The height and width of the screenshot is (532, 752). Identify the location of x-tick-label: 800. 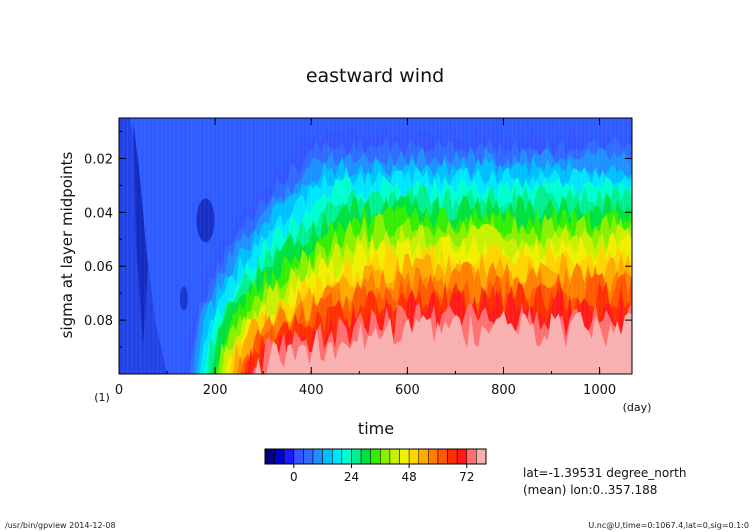
(503, 390).